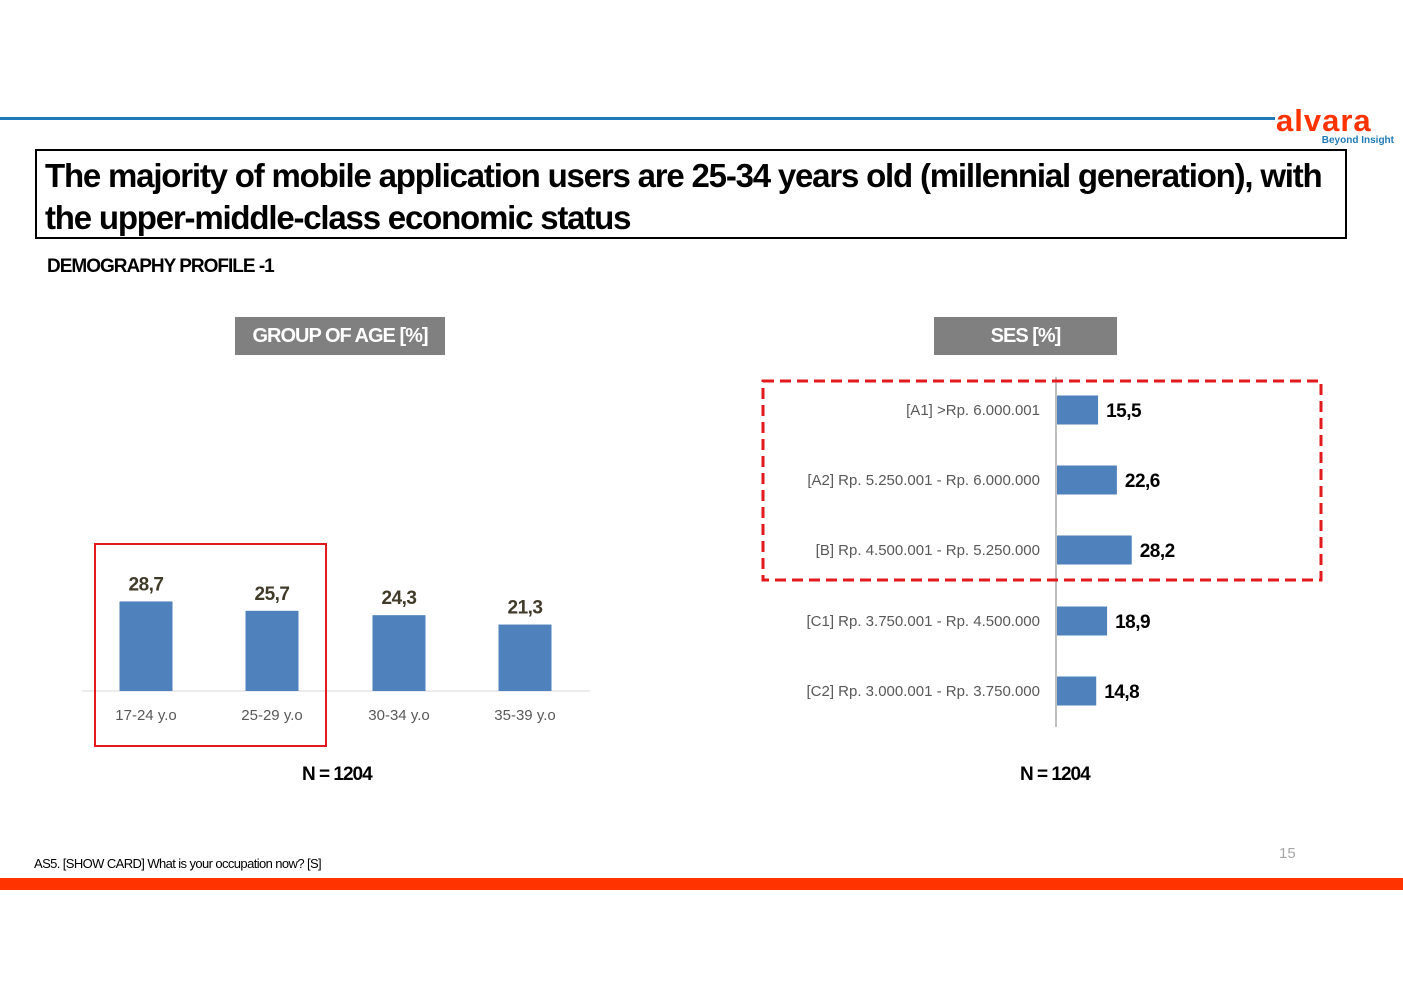 The width and height of the screenshot is (1403, 992). I want to click on age-sample-size: N = 1204, so click(337, 774).